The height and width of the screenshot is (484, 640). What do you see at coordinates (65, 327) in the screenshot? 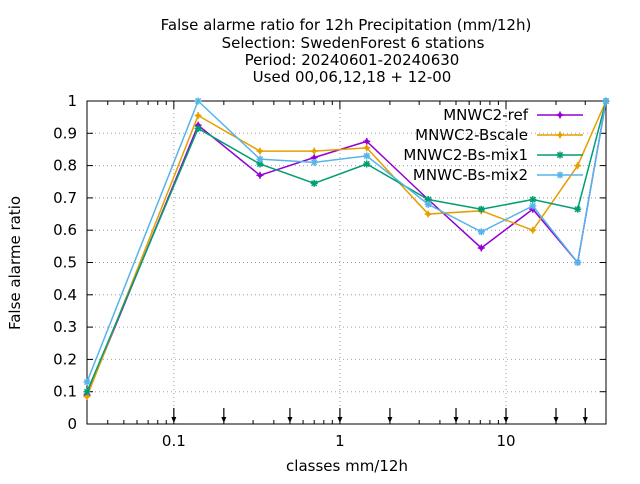
I see `y-tick-label: 0.3` at bounding box center [65, 327].